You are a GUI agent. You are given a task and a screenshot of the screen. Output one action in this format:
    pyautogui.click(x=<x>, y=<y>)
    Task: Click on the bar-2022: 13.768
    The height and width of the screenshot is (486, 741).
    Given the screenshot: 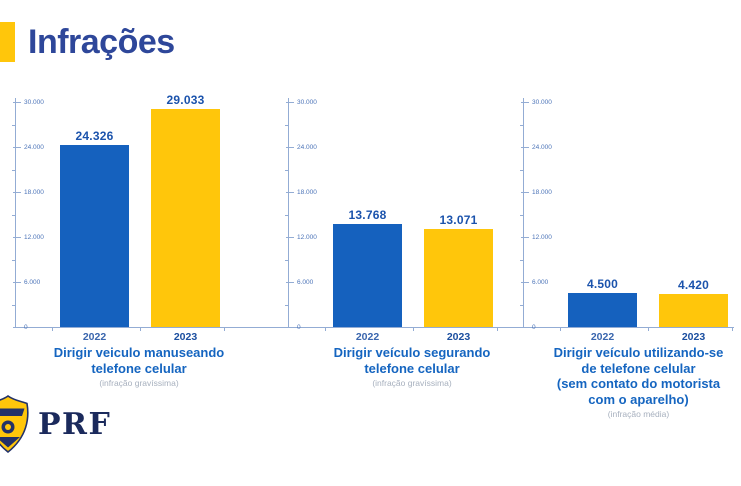 What is the action you would take?
    pyautogui.click(x=367, y=267)
    